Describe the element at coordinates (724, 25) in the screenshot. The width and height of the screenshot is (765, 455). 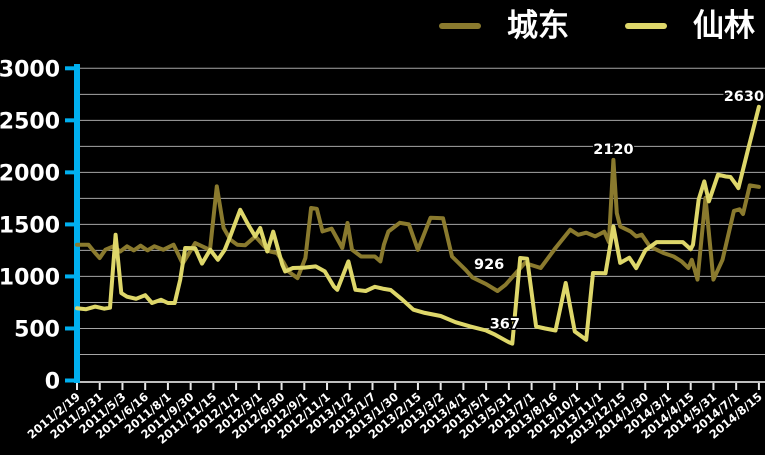
I see `legend-label-xianlin: 仙林` at that location.